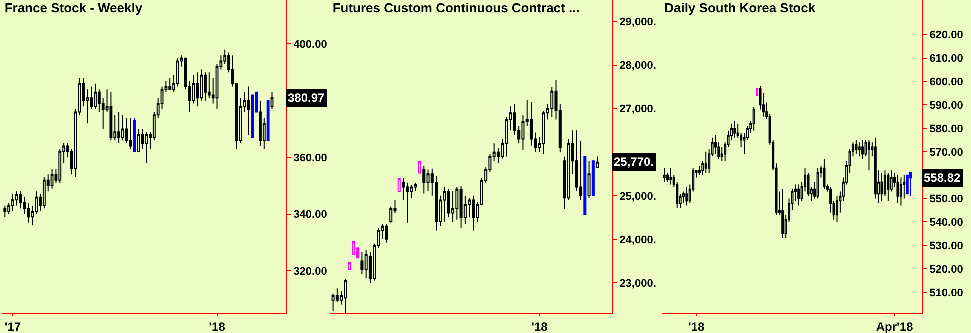 The height and width of the screenshot is (333, 971). Describe the element at coordinates (947, 82) in the screenshot. I see `y-tick-label: 600.00` at that location.